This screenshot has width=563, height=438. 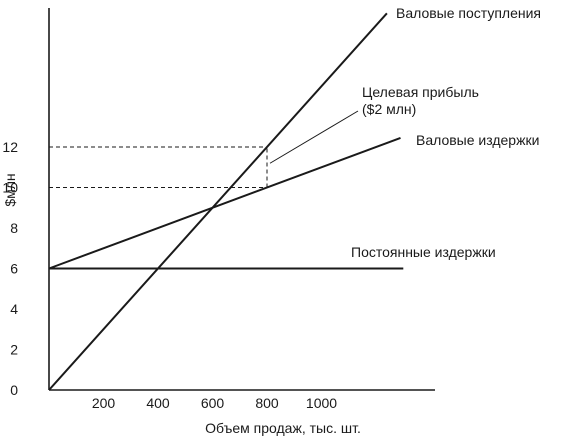 I want to click on annotation-leader-line, so click(x=314, y=137).